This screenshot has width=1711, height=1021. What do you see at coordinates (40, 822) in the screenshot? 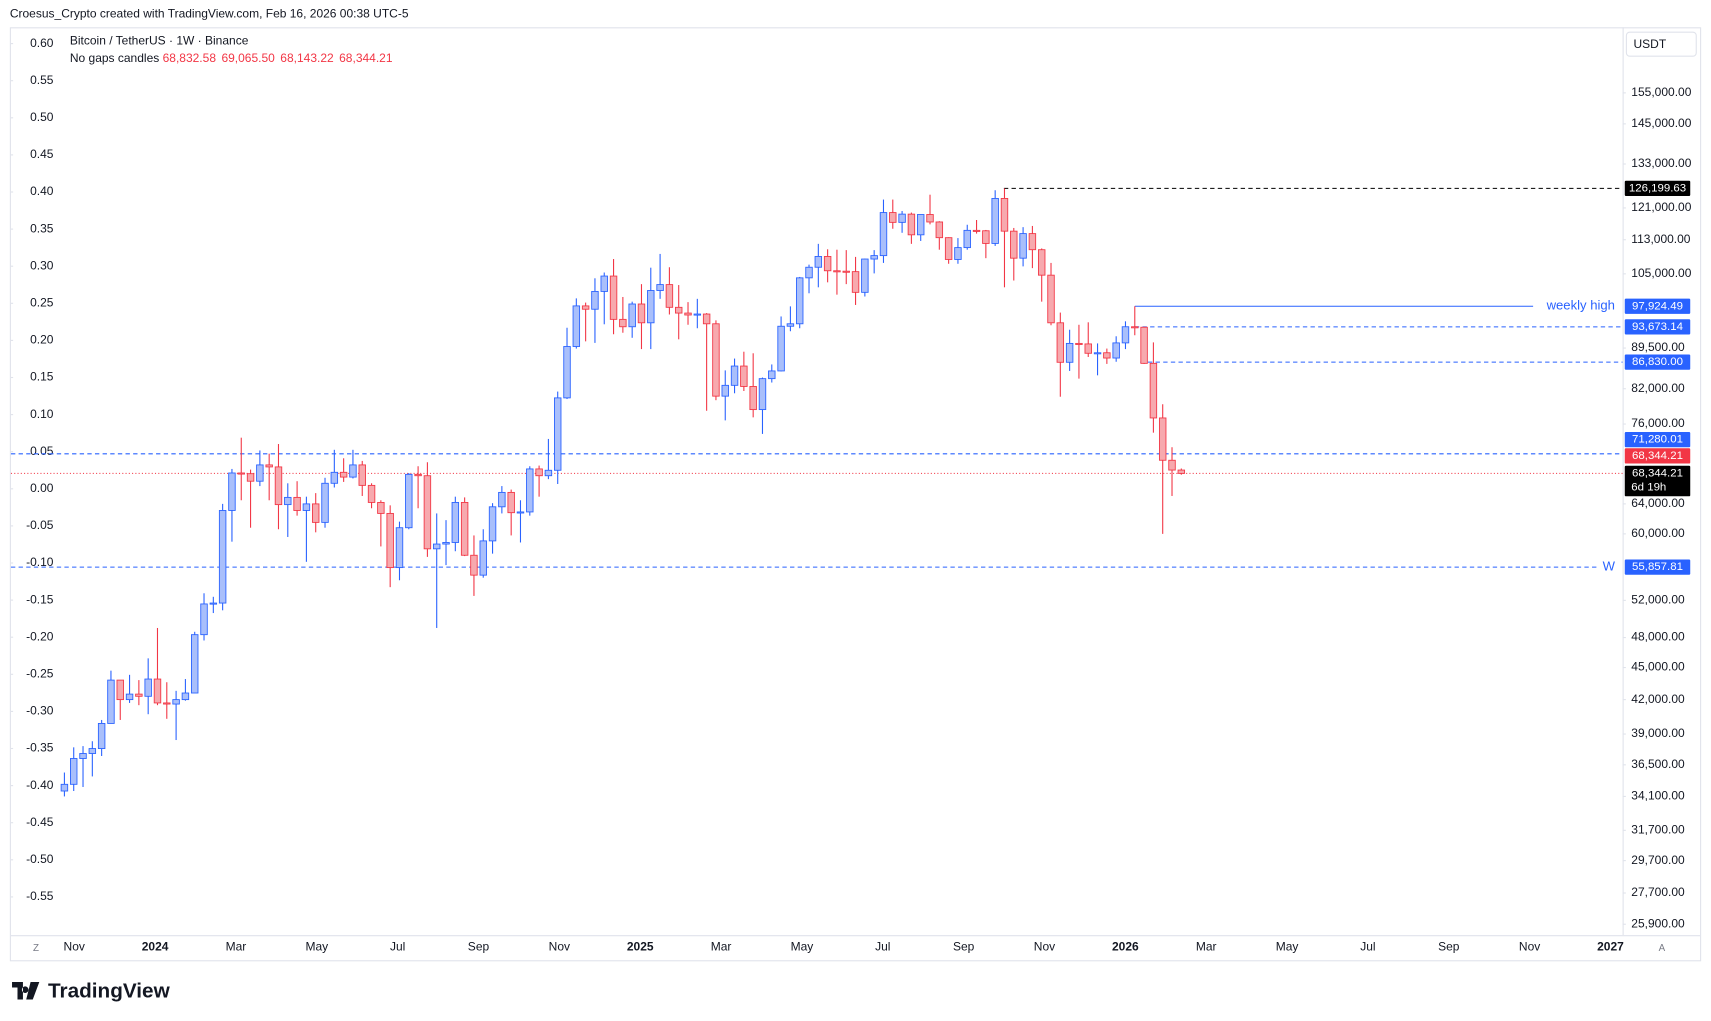
I see `y2-tick-label: -0.45` at bounding box center [40, 822].